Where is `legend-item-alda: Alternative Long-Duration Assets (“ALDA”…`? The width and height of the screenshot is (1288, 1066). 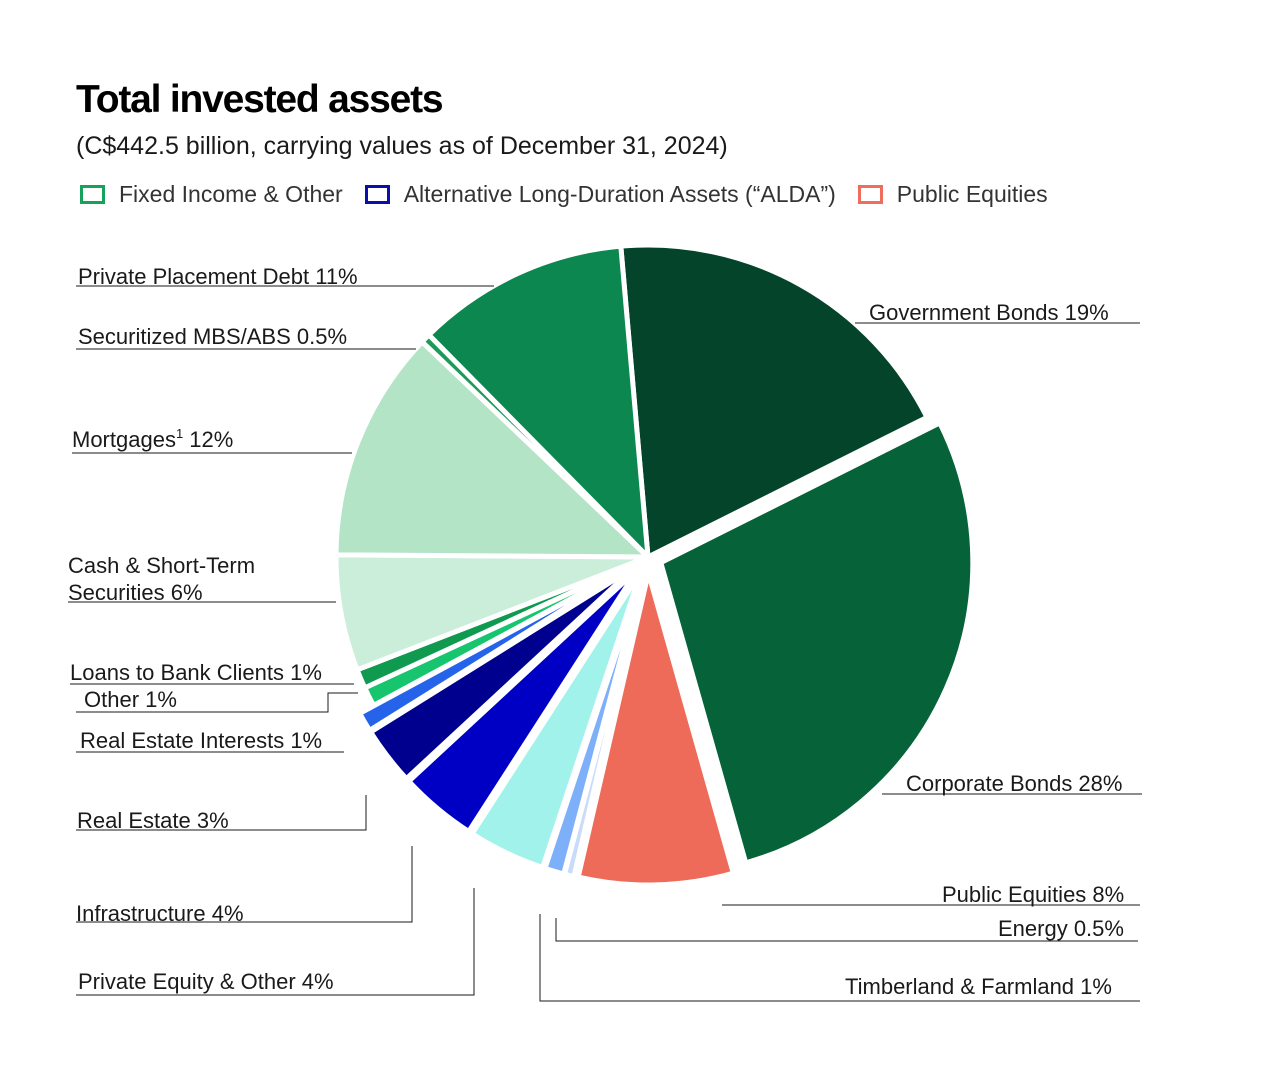
legend-item-alda: Alternative Long-Duration Assets (“ALDA”… is located at coordinates (600, 194).